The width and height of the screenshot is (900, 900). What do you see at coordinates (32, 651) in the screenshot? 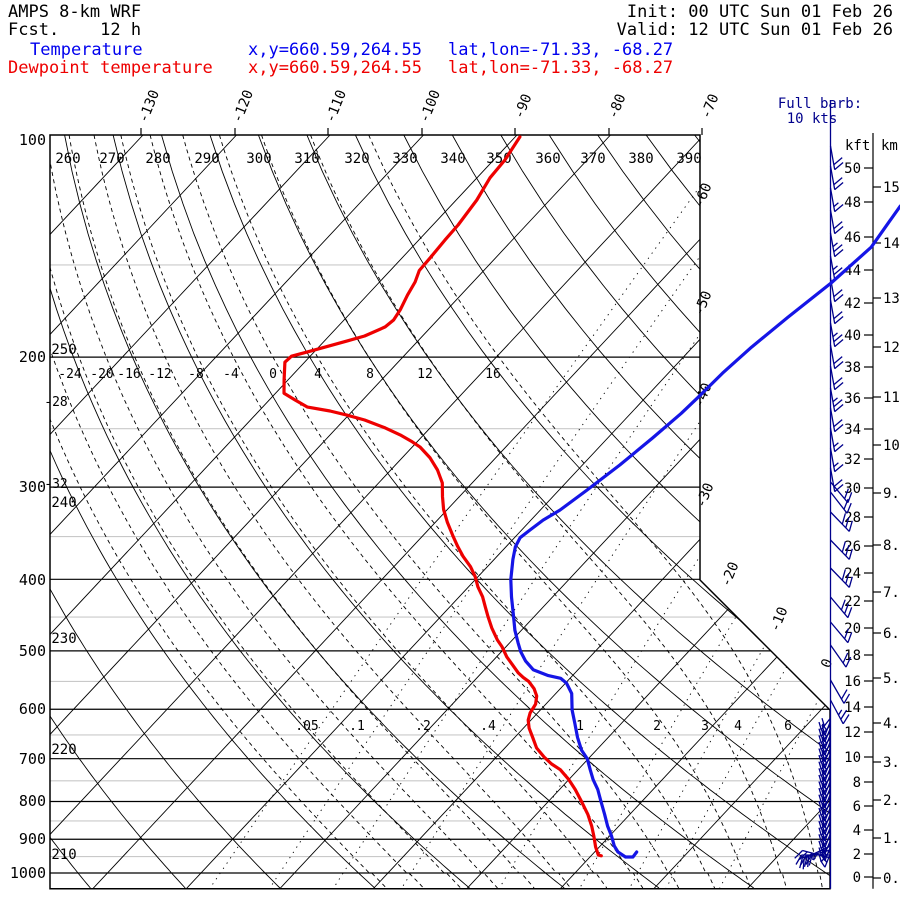
I see `svg-text: 500` at bounding box center [32, 651].